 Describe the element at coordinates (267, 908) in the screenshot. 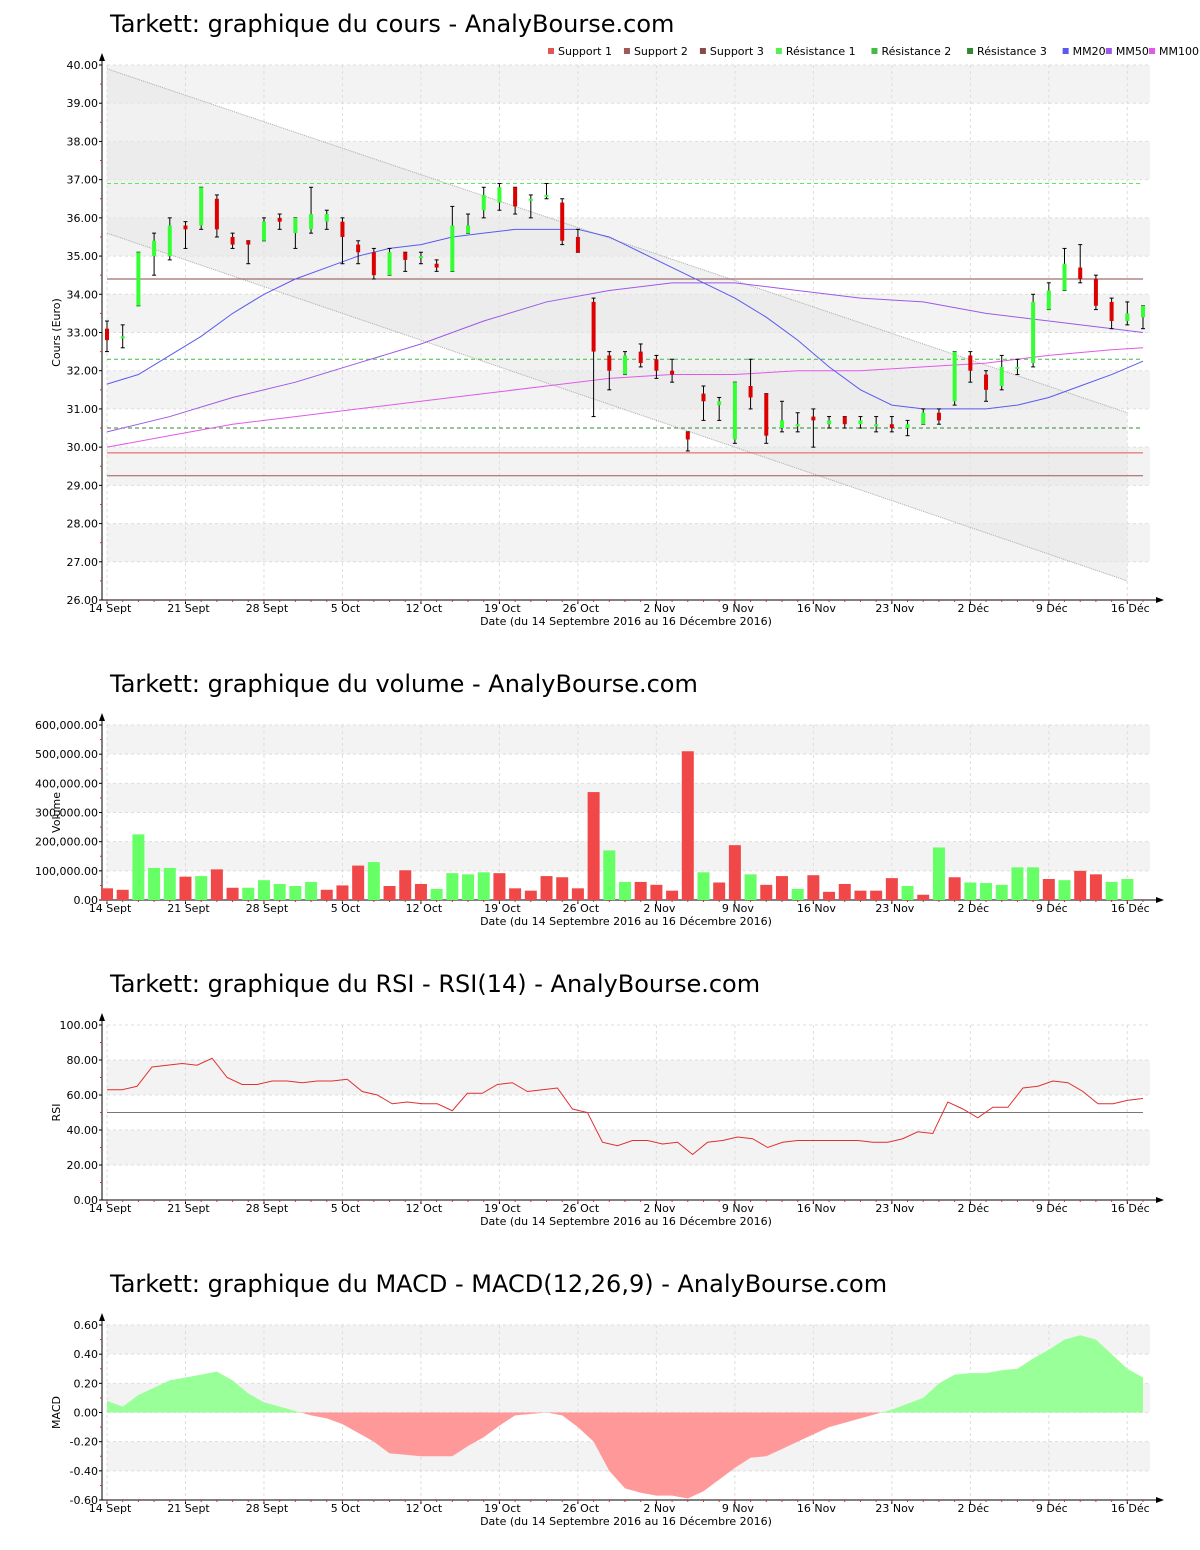

I see `x-tick-label: 28 Sept` at that location.